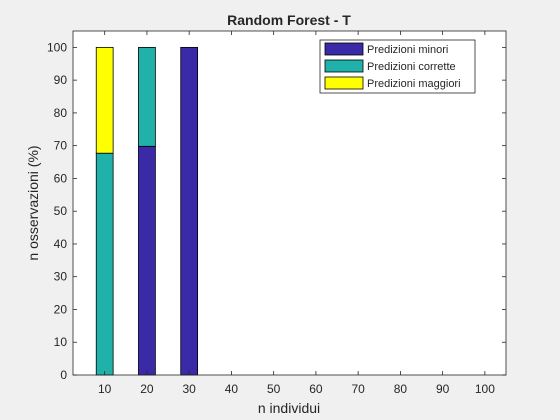 This screenshot has height=420, width=560. I want to click on x-tick-label: 10, so click(105, 389).